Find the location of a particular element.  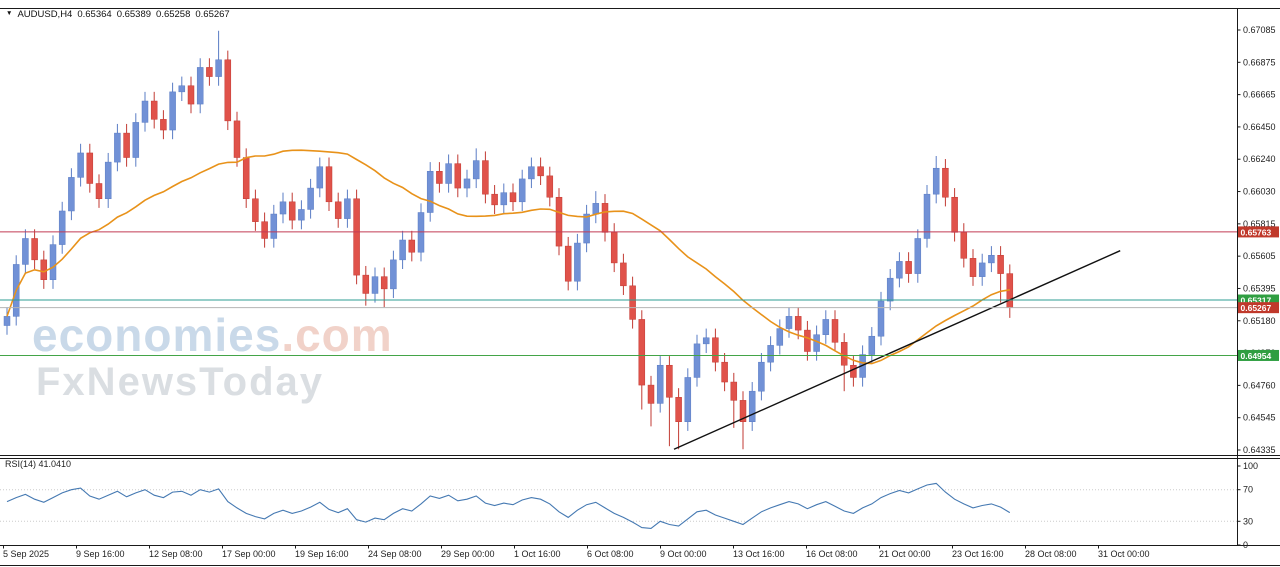

price-axis-label: 0.66030 is located at coordinates (1259, 192).